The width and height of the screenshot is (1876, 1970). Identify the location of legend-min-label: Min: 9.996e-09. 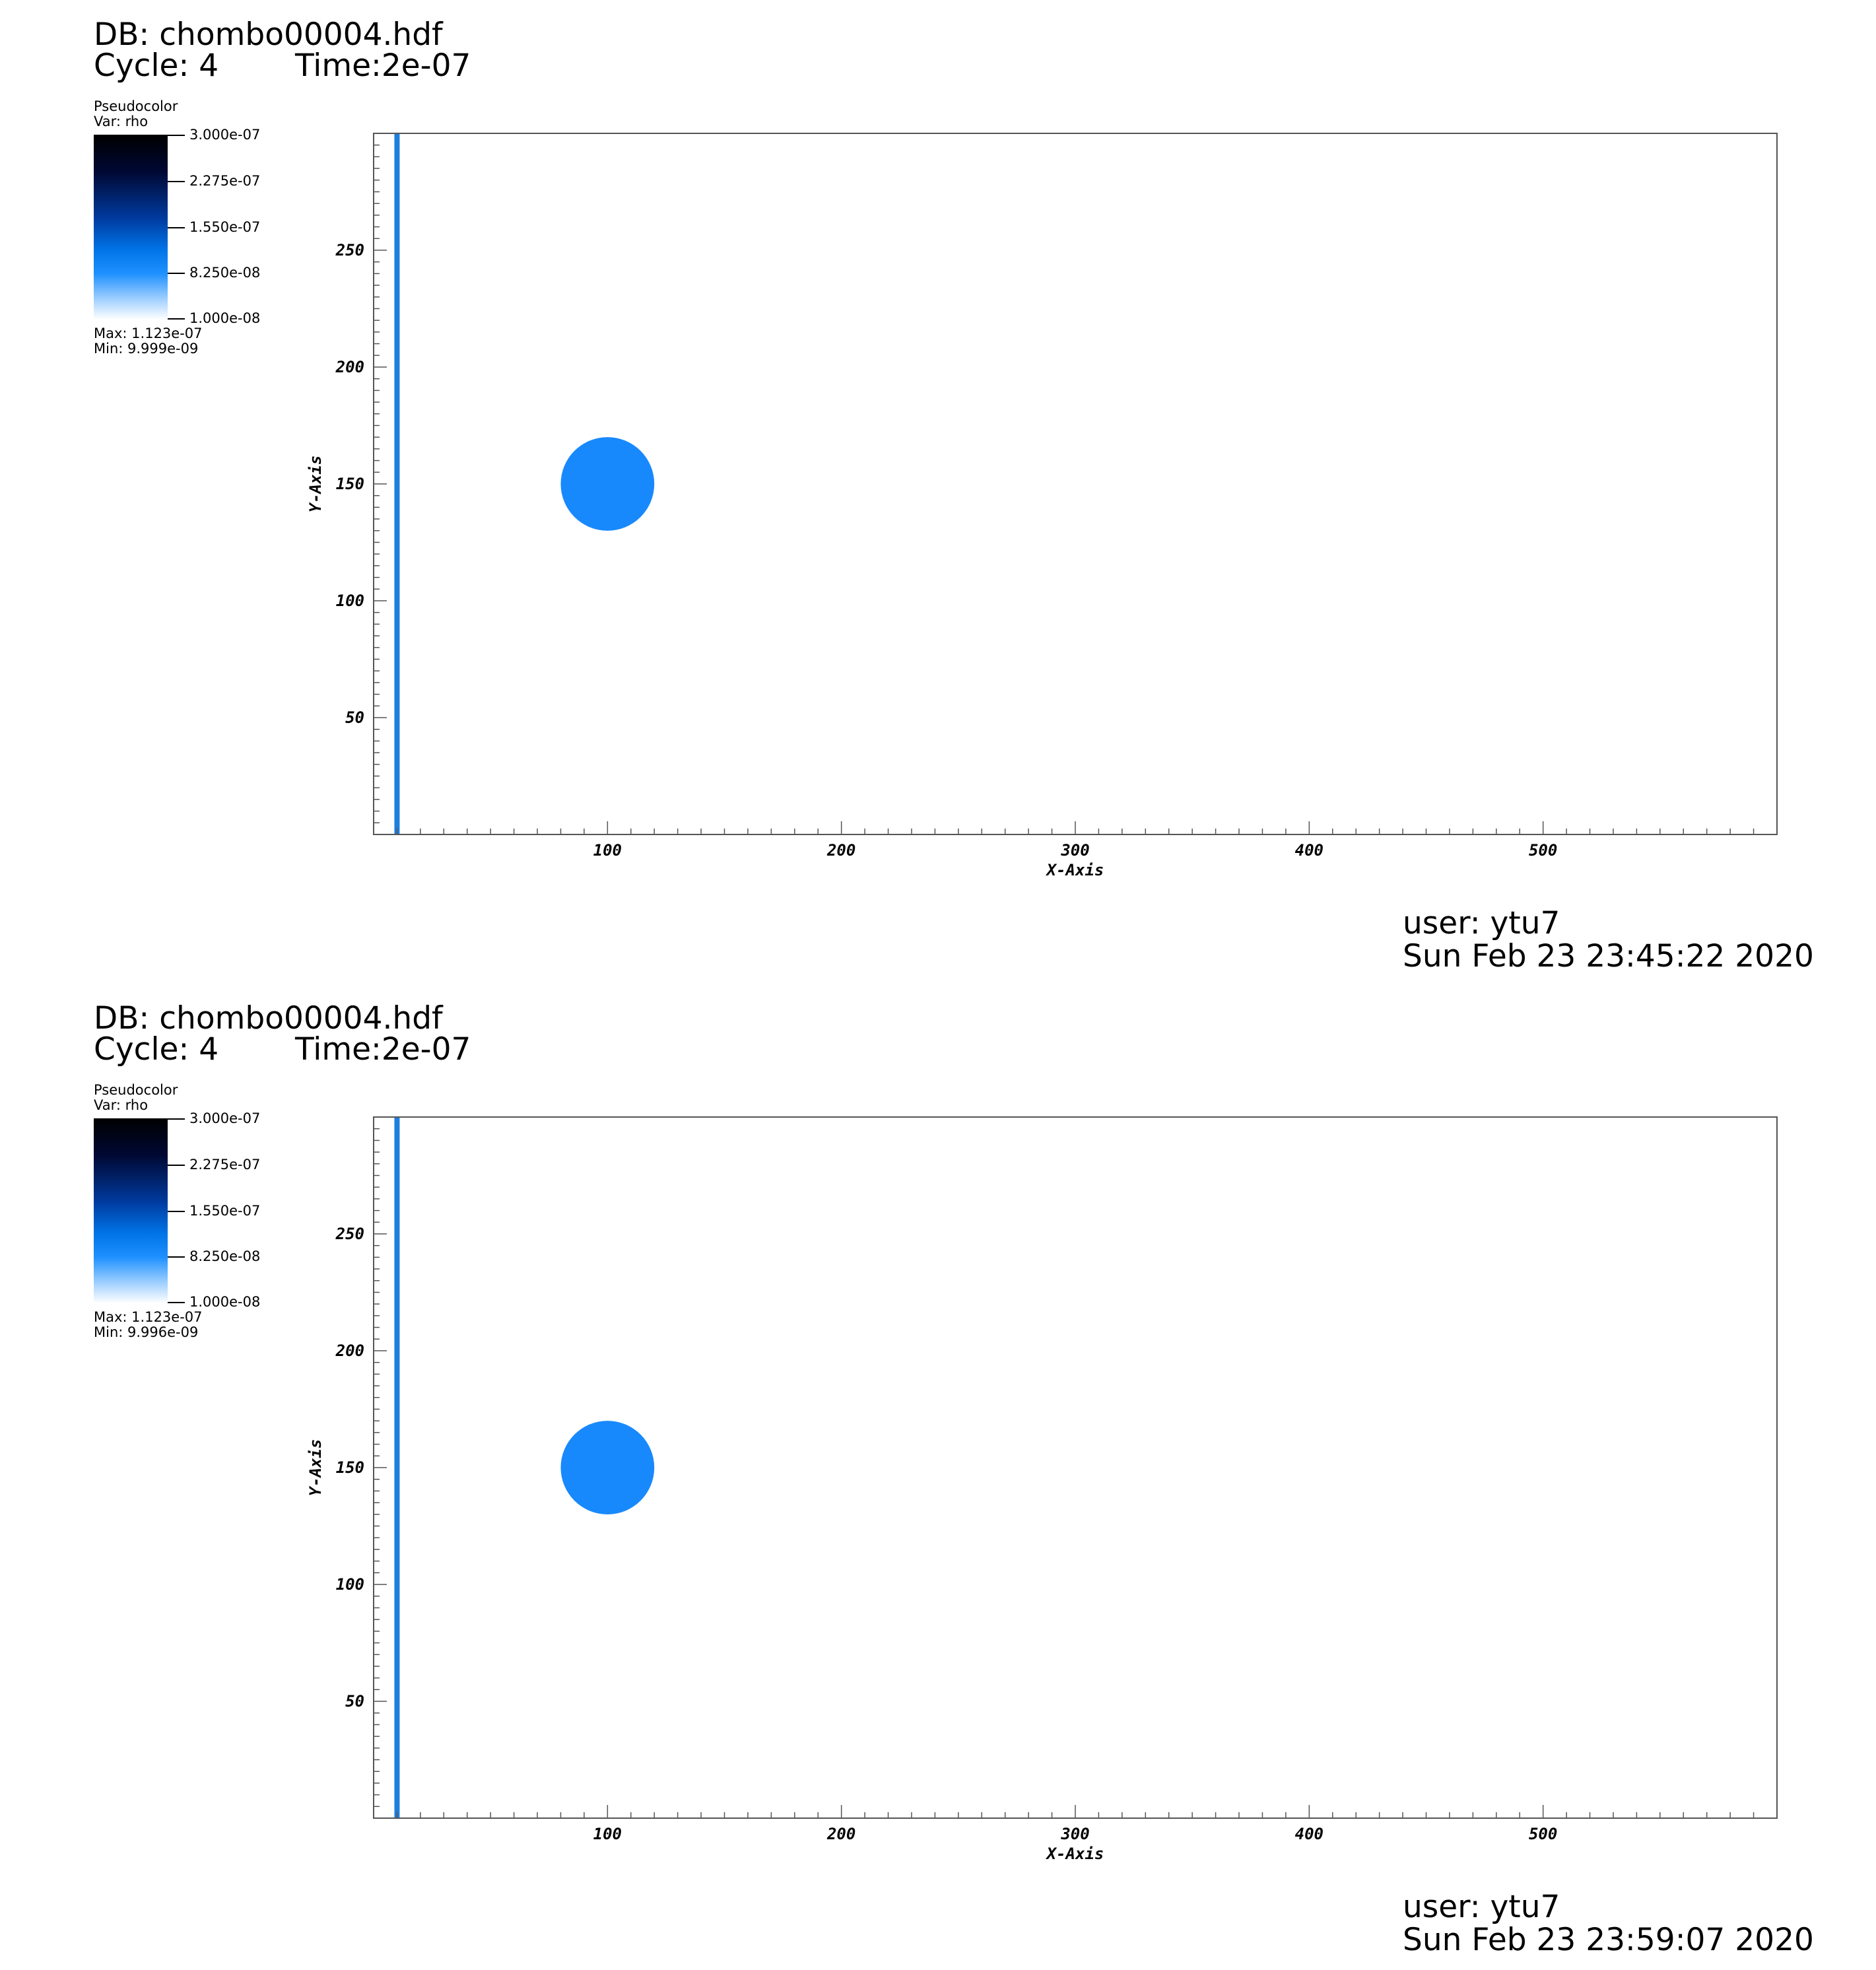
(146, 1332).